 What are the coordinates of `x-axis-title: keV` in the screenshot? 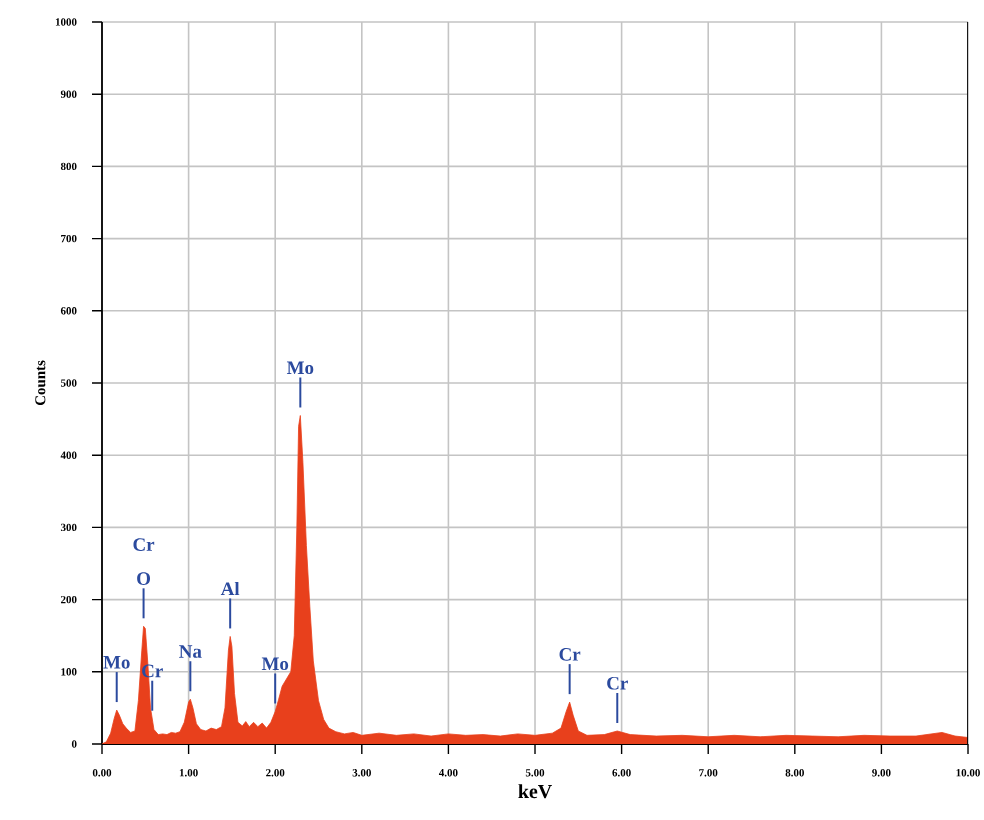 It's located at (535, 791).